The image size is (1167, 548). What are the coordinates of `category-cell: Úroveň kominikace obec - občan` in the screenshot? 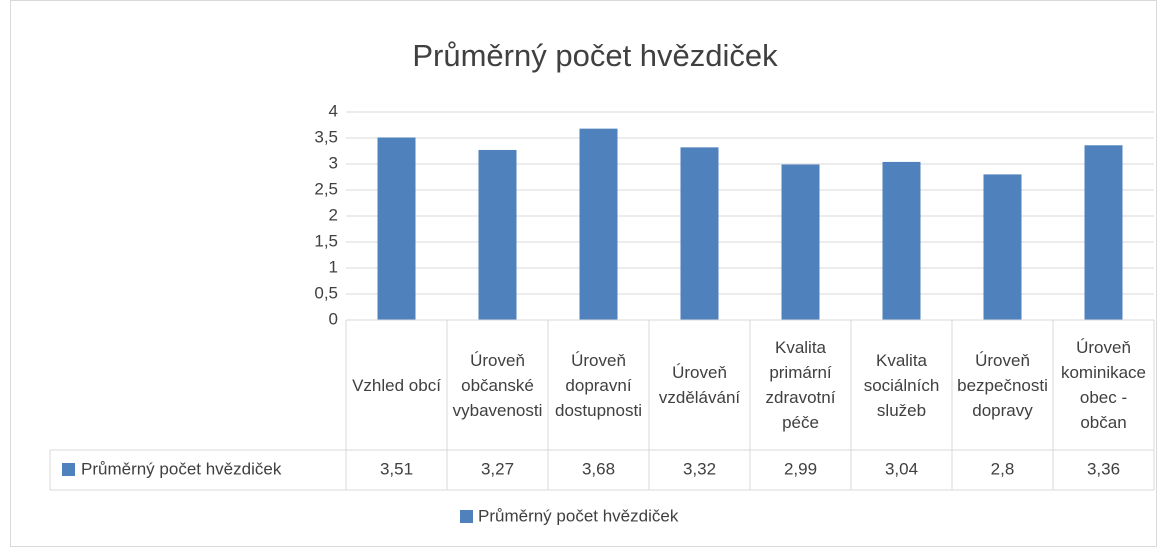 It's located at (1103, 385).